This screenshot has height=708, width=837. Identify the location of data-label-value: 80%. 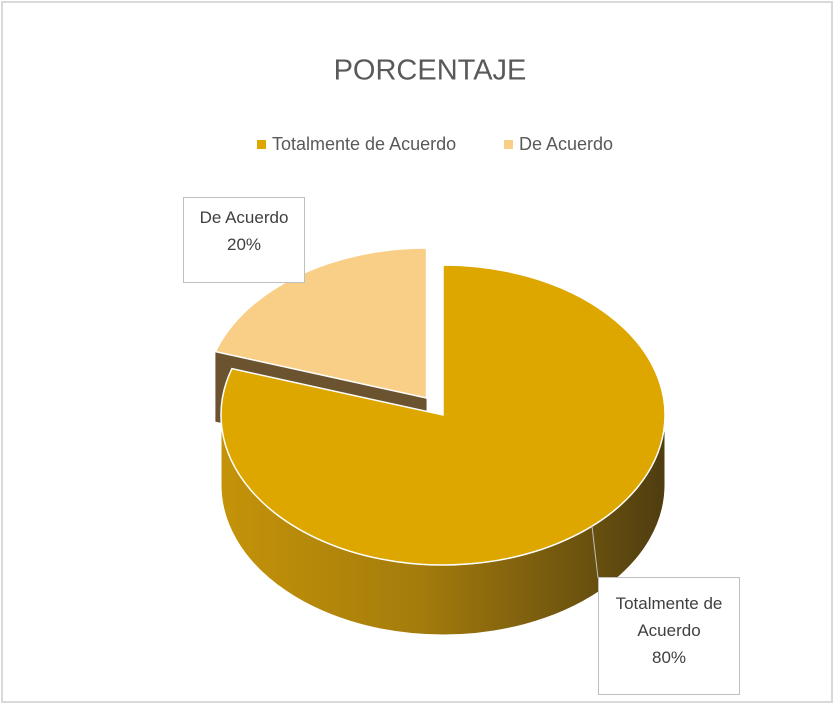
(669, 657).